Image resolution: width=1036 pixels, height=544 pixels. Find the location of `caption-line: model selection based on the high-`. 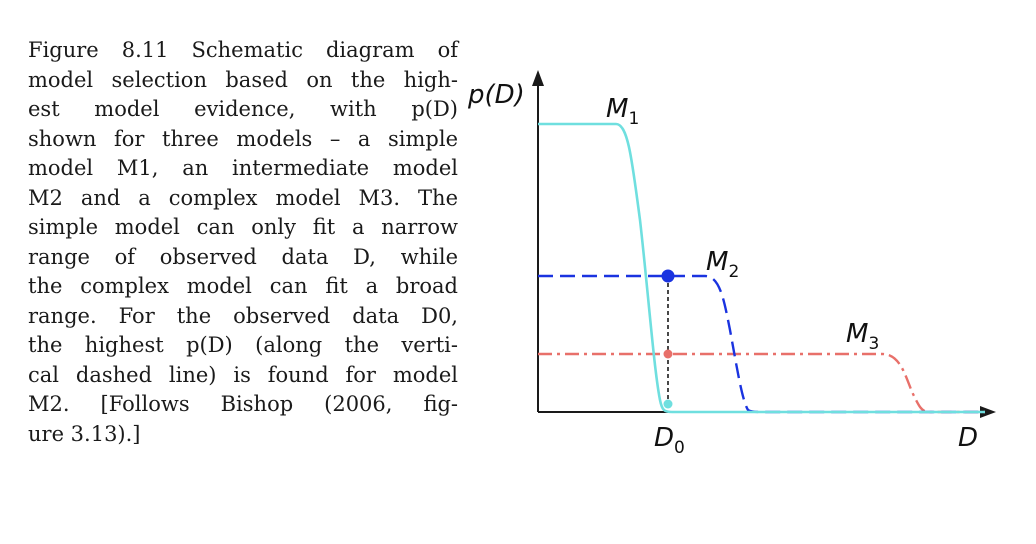

caption-line: model selection based on the high- is located at coordinates (243, 79).